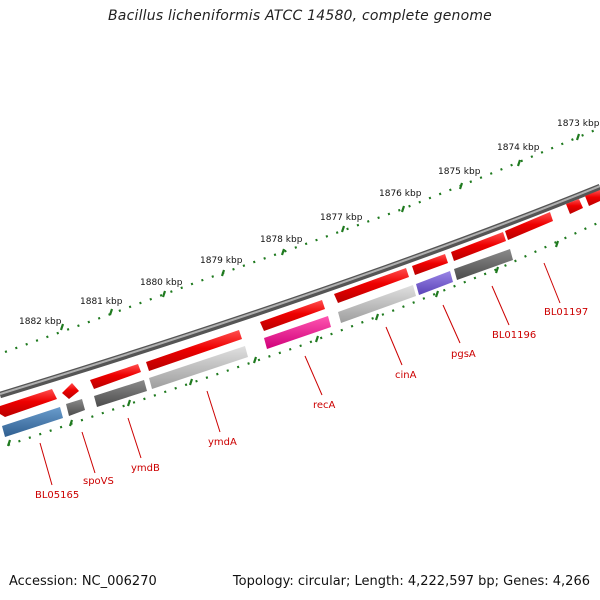  I want to click on kbp-label-1876: 1876 kbp, so click(400, 194).